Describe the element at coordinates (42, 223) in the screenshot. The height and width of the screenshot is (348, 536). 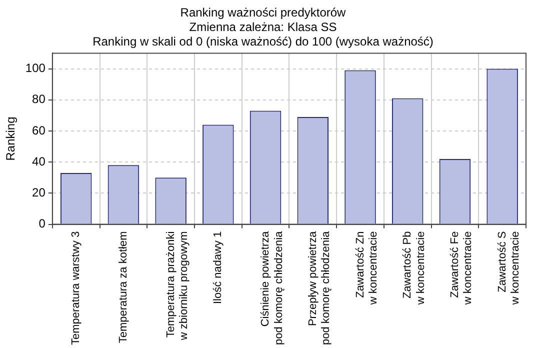
I see `y-tick-label: 0` at that location.